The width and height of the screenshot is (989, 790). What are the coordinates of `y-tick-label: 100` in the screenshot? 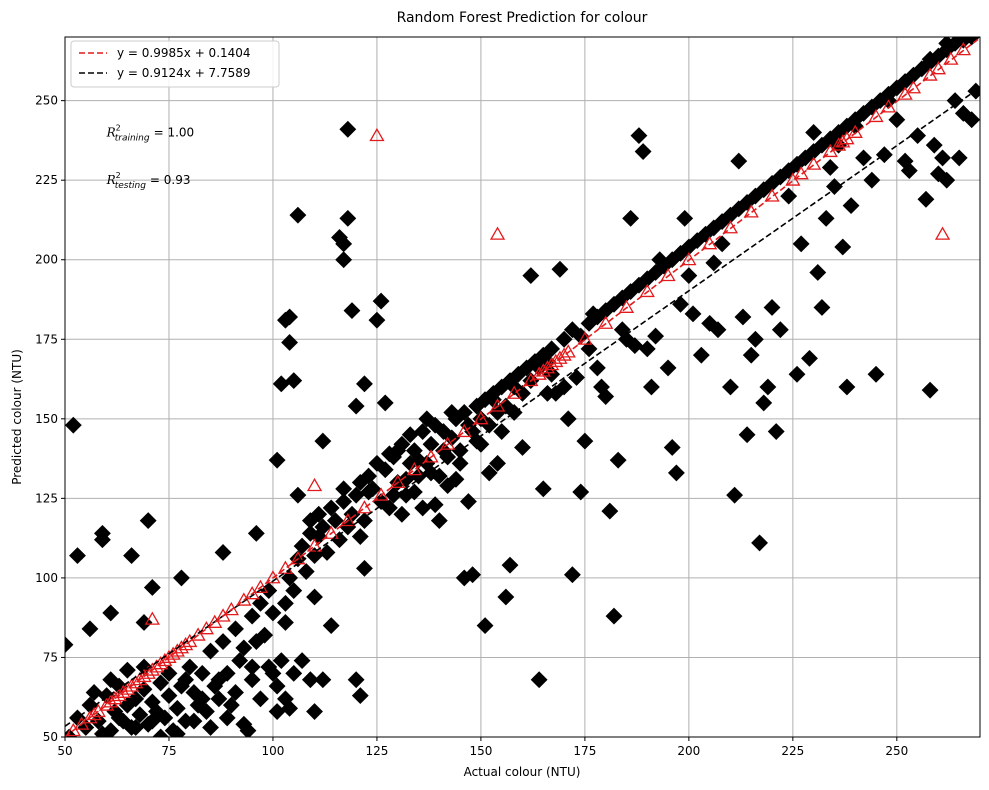 It's located at (46, 578).